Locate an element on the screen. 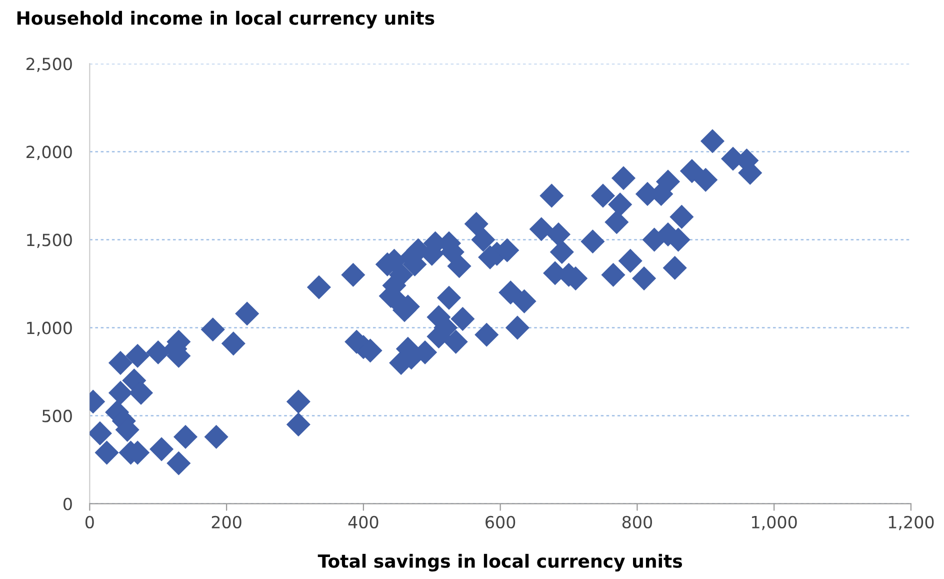 The width and height of the screenshot is (944, 579). x-tick-label: 1,000 is located at coordinates (774, 523).